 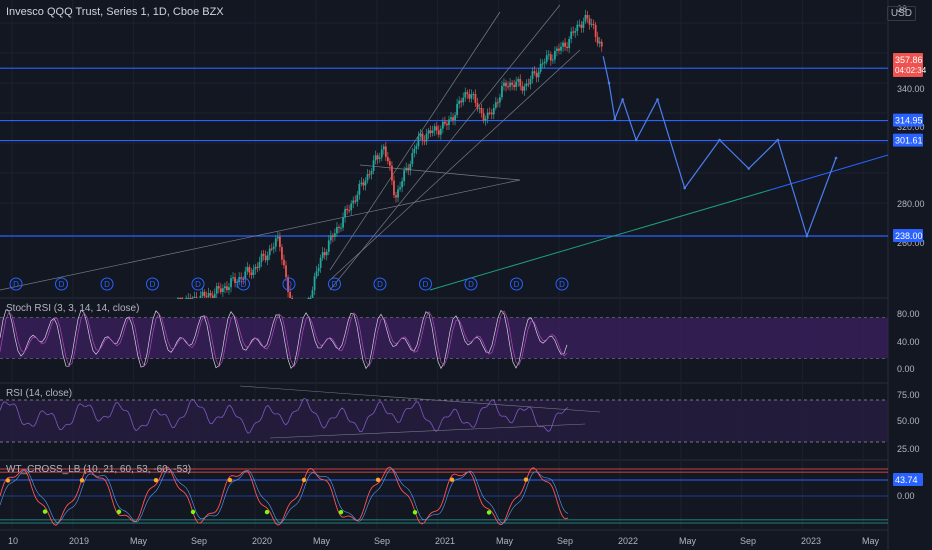 I want to click on price-axis-tick-label: 340.00, so click(x=911, y=89).